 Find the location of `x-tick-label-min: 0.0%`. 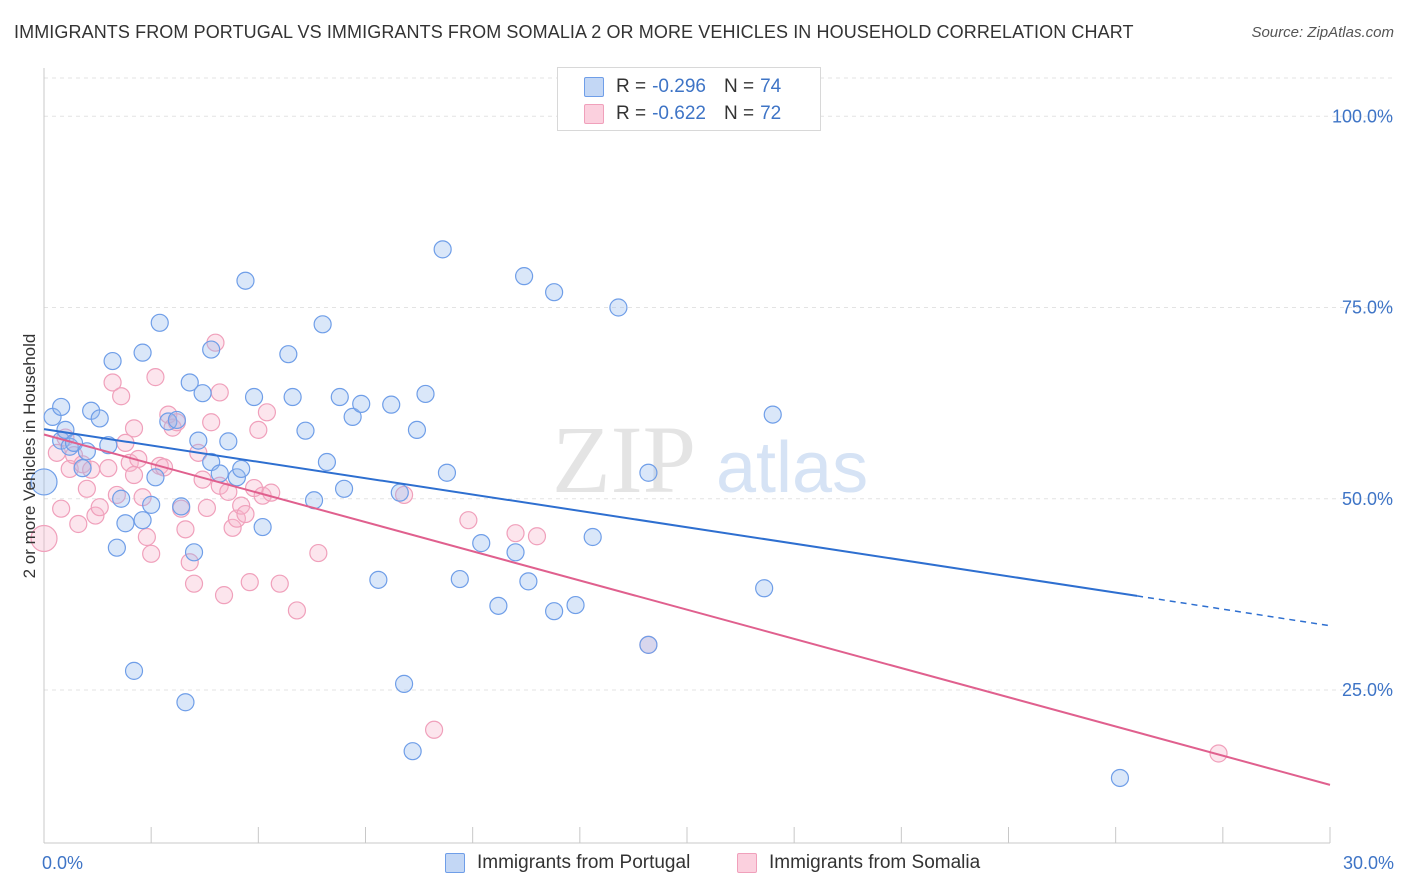

x-tick-label-min: 0.0% is located at coordinates (62, 863).